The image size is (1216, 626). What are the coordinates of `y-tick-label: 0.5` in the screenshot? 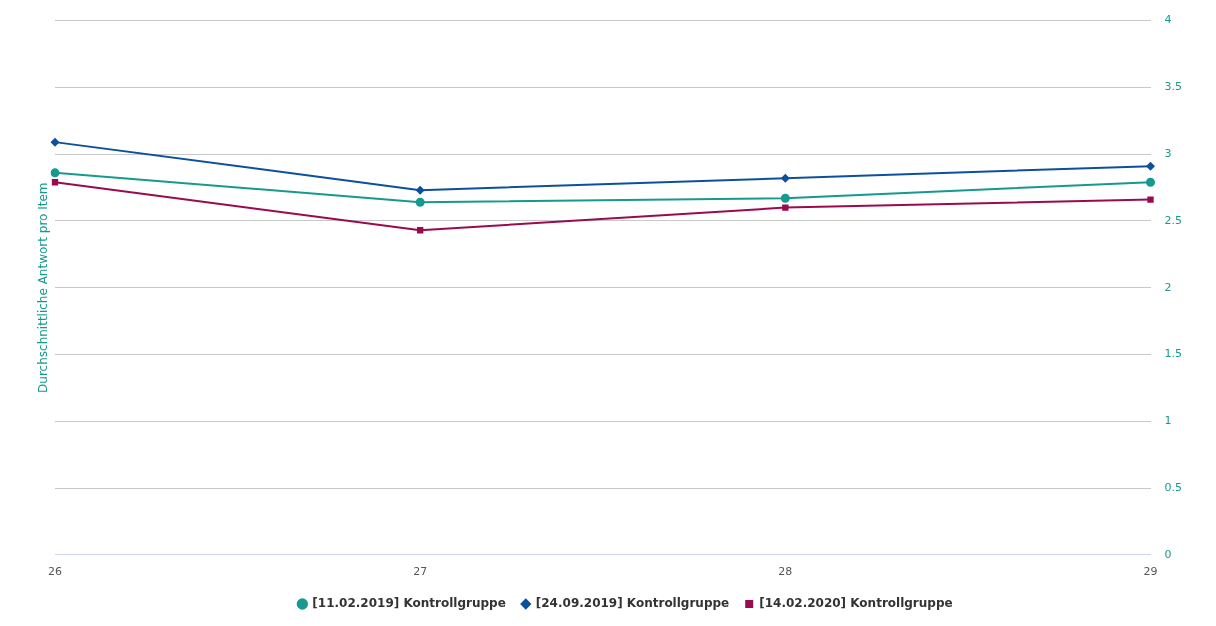 It's located at (1173, 487).